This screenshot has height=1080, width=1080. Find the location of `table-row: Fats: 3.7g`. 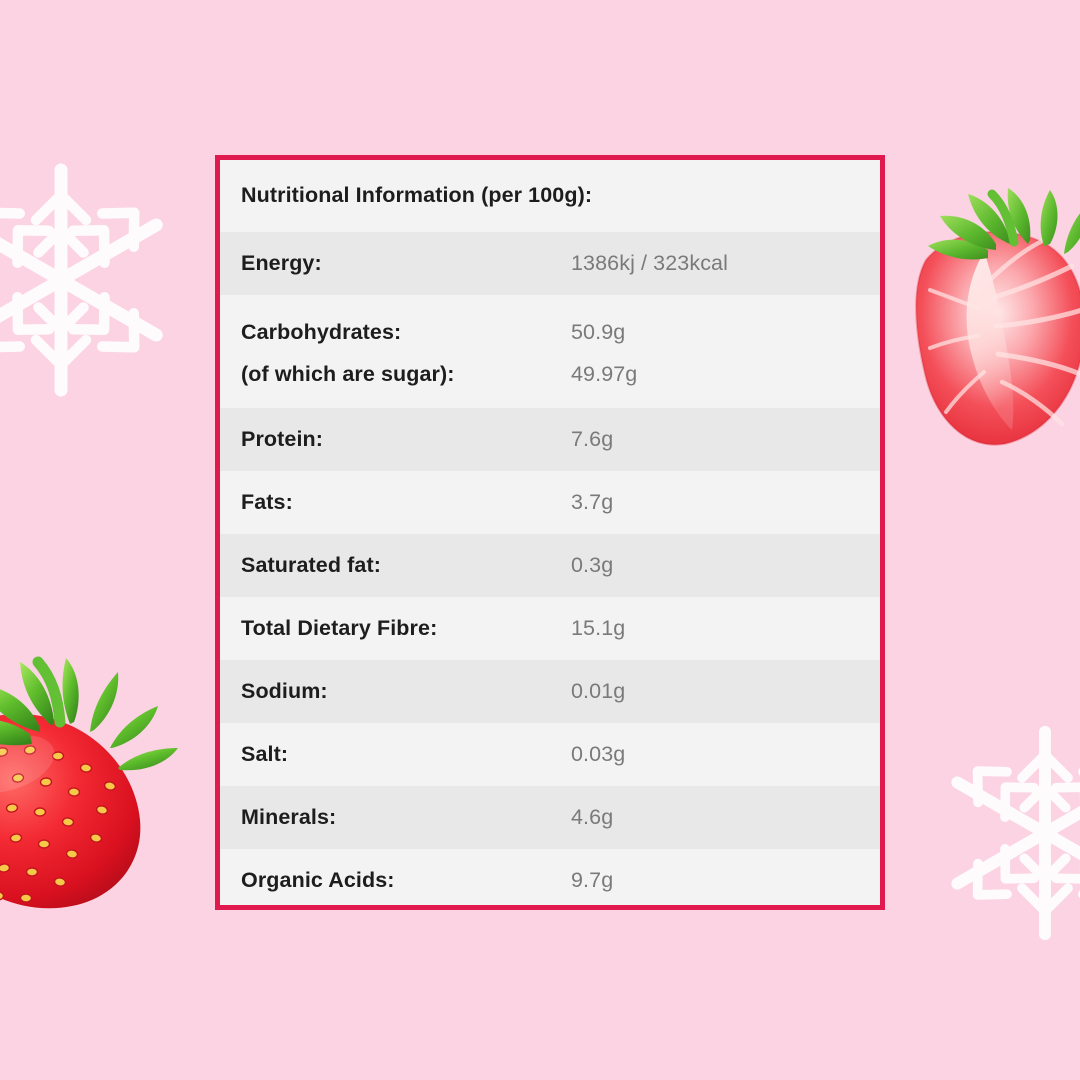

table-row: Fats: 3.7g is located at coordinates (550, 502).